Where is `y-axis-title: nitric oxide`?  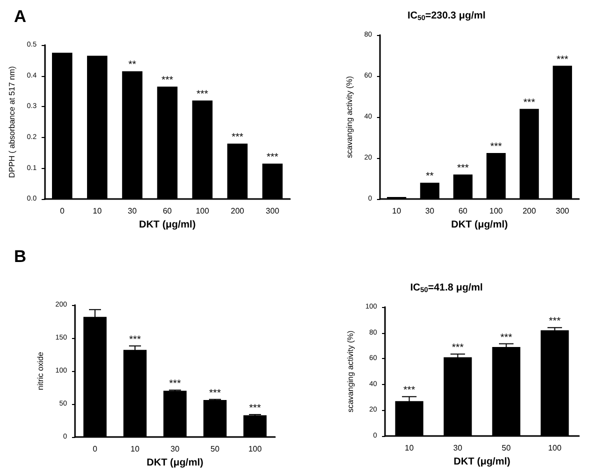
y-axis-title: nitric oxide is located at coordinates (40, 370).